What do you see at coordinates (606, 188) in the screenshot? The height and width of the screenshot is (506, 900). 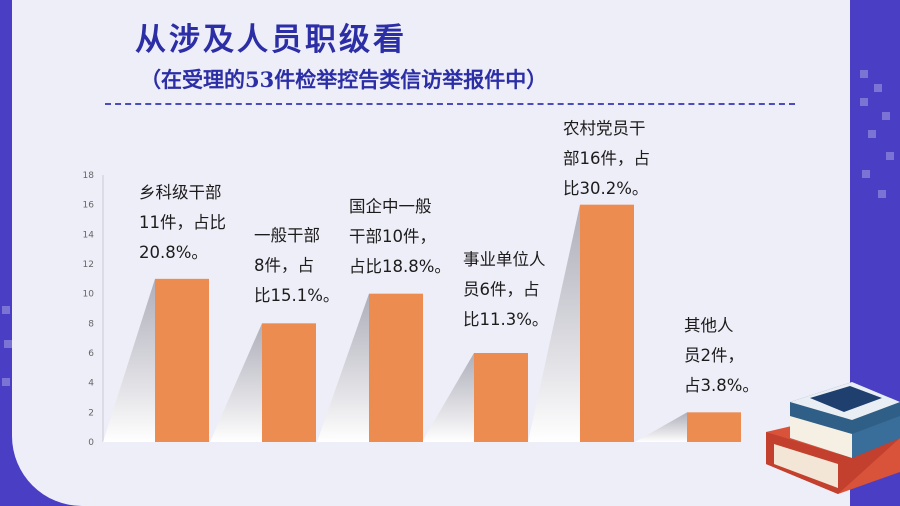 I see `data-label-line: 比30.2%。` at bounding box center [606, 188].